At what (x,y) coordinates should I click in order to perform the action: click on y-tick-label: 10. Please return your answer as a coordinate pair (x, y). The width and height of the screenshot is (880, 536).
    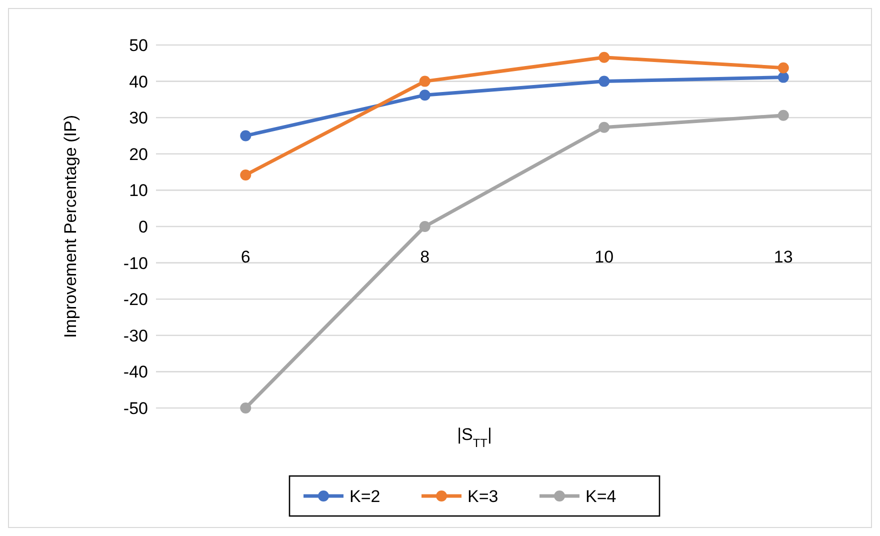
    Looking at the image, I should click on (138, 190).